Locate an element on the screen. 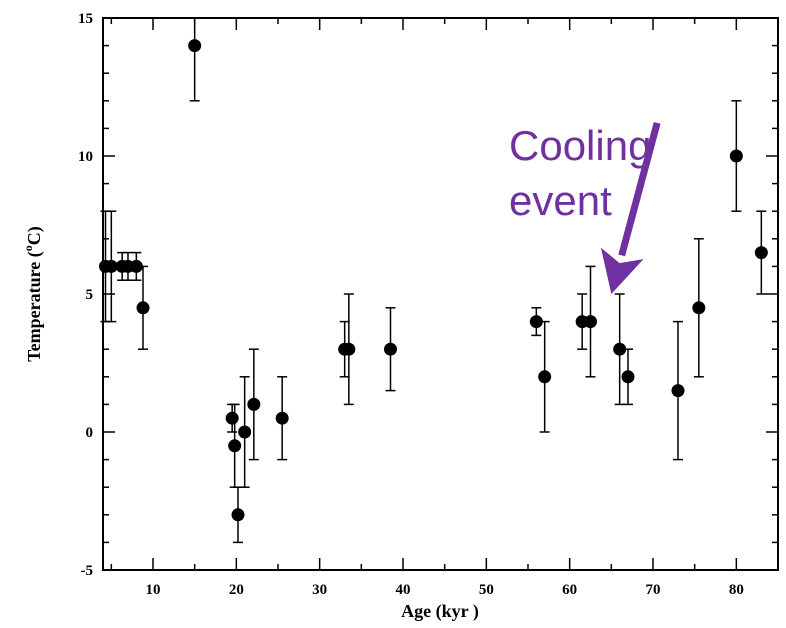 The height and width of the screenshot is (628, 786). x-tick-label: 70 is located at coordinates (653, 590).